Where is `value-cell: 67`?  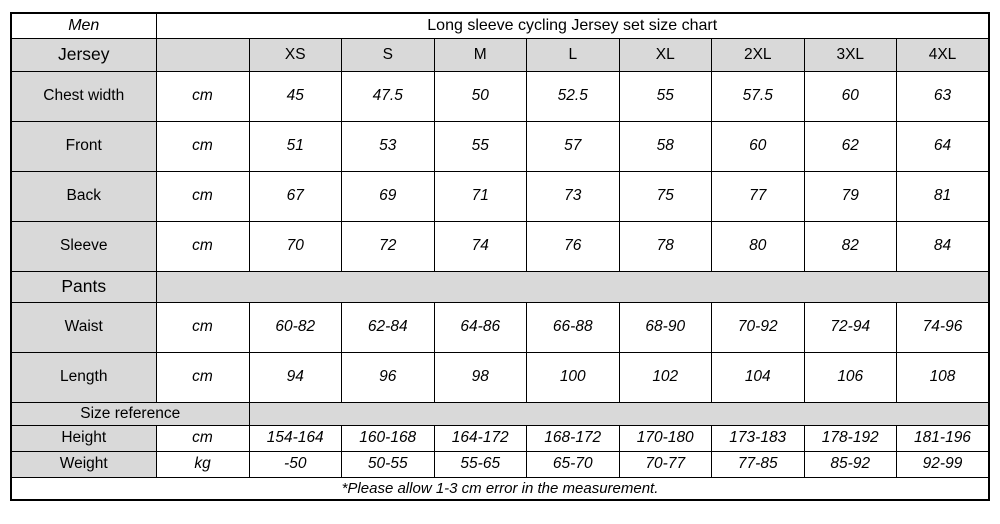 value-cell: 67 is located at coordinates (295, 196).